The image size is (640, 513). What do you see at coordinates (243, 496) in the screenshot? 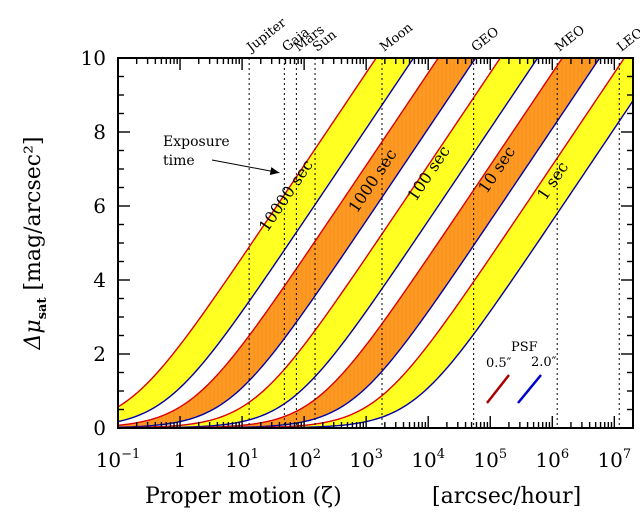
I see `x-axis-label: Proper motion (ζ)` at bounding box center [243, 496].